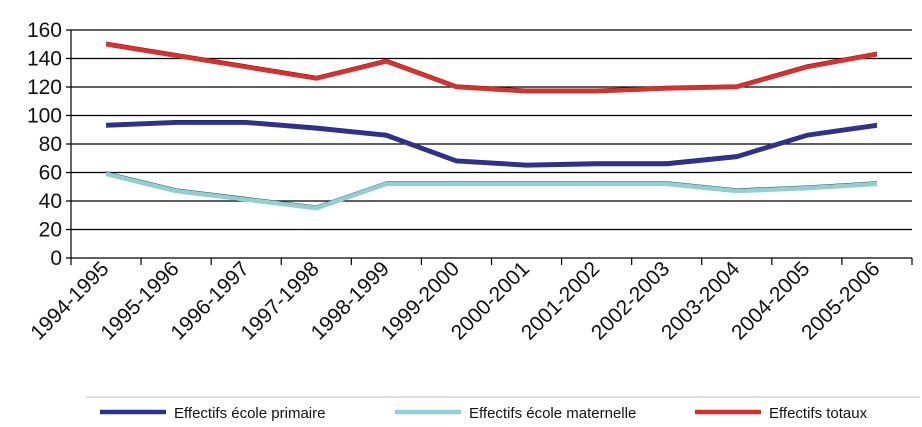 Image resolution: width=922 pixels, height=427 pixels. I want to click on y-tick-label: 140, so click(44, 59).